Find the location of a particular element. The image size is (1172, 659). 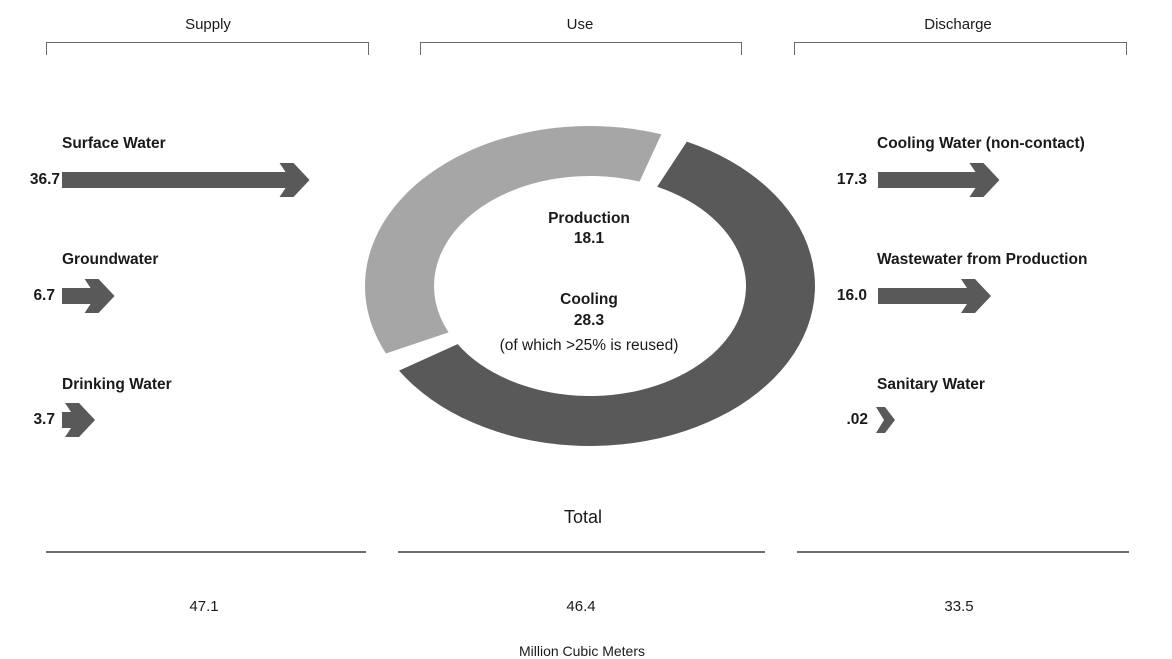

discharge-arrow-cooling-water is located at coordinates (939, 180).